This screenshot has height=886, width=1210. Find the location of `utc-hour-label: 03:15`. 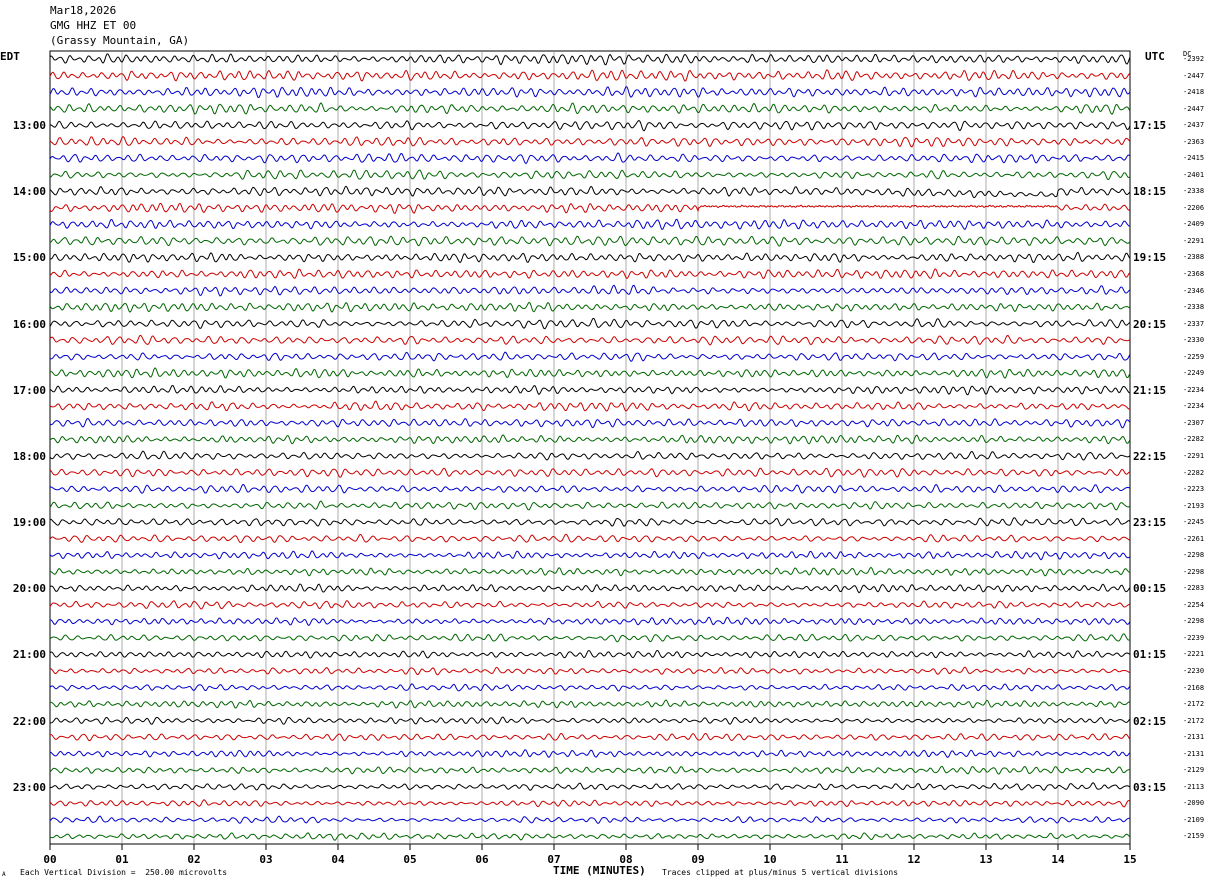

utc-hour-label: 03:15 is located at coordinates (1150, 787).